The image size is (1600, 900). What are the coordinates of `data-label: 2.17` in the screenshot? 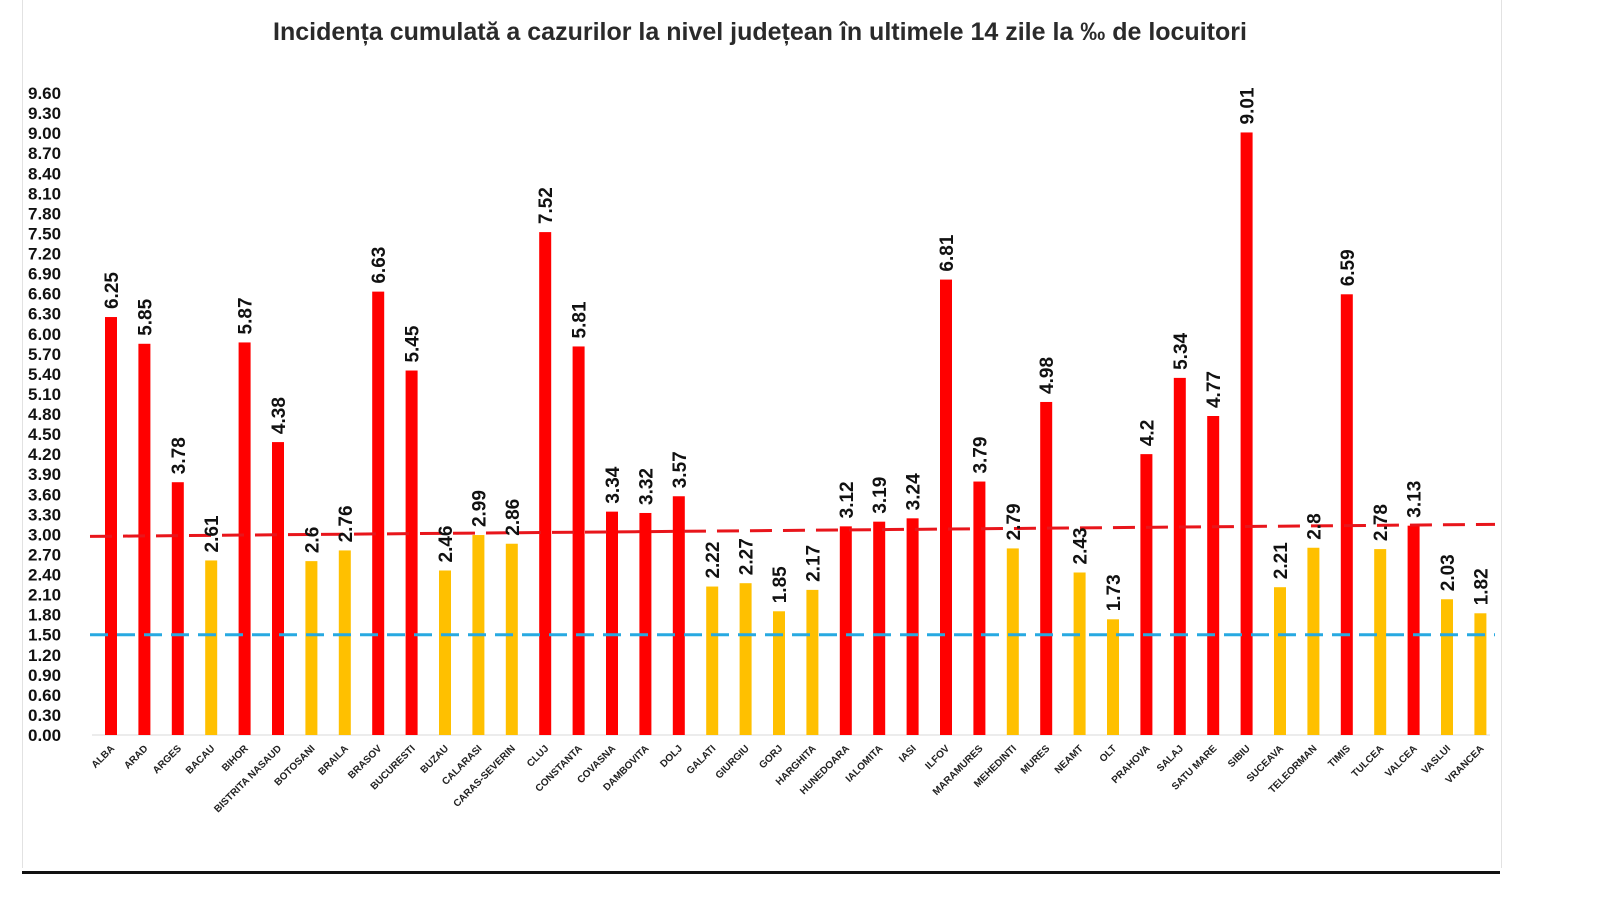 It's located at (813, 563).